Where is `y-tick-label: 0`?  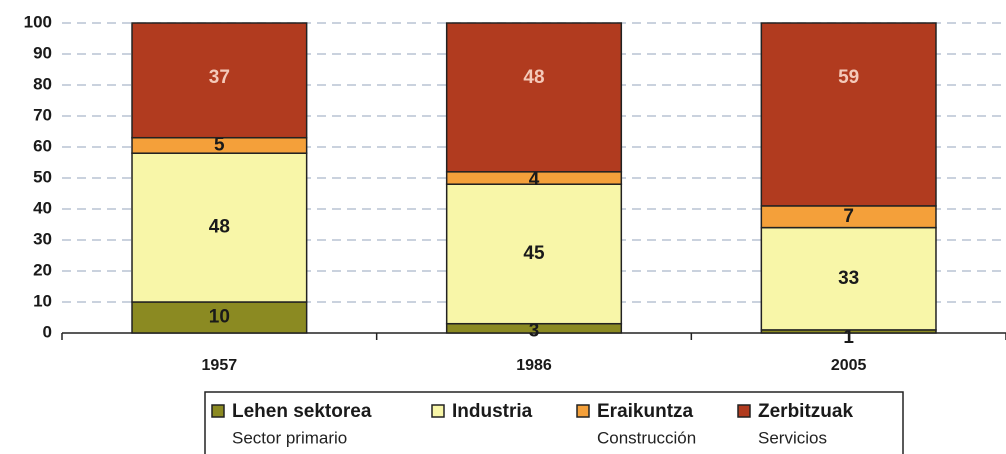 y-tick-label: 0 is located at coordinates (47, 331).